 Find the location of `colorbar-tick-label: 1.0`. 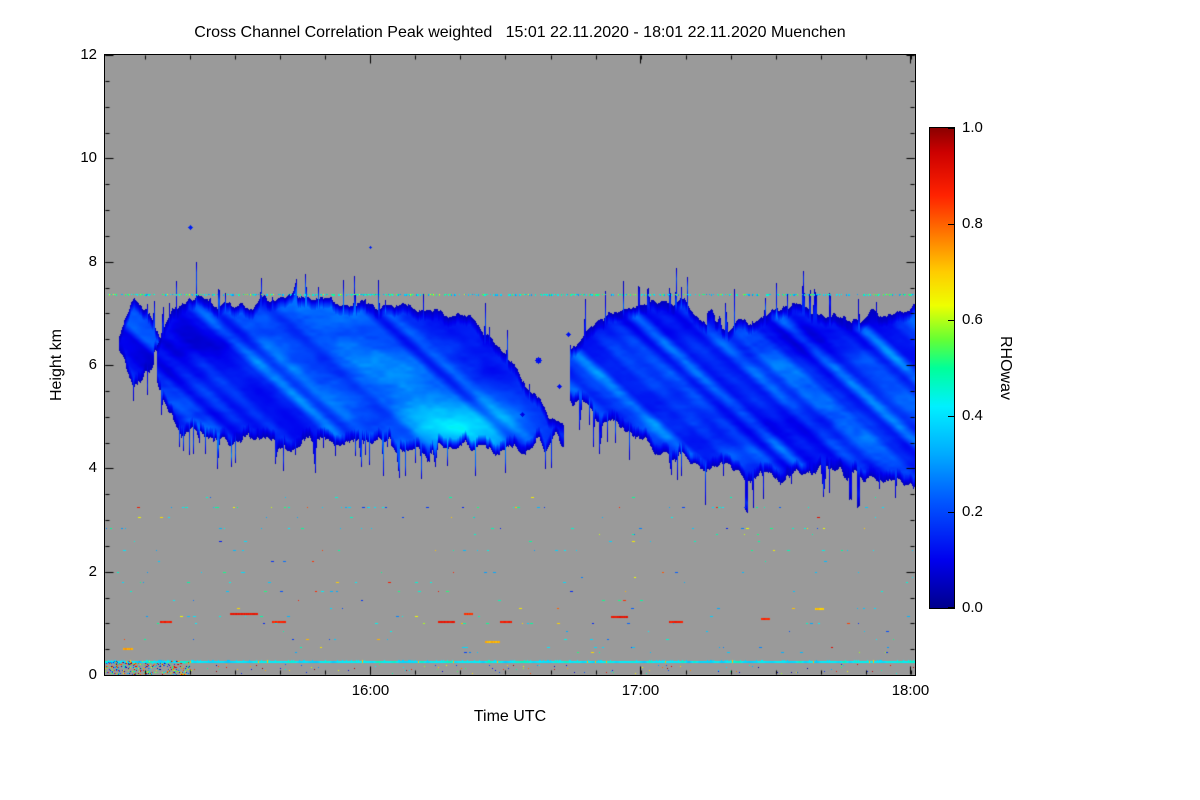

colorbar-tick-label: 1.0 is located at coordinates (972, 127).